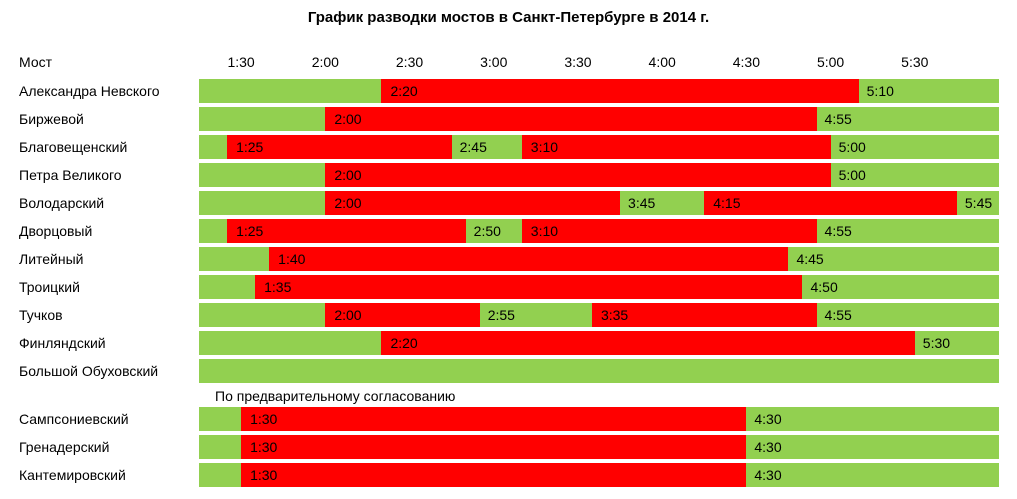 The image size is (1017, 499). What do you see at coordinates (89, 371) in the screenshot?
I see `bridge-name: Большой Обуховский` at bounding box center [89, 371].